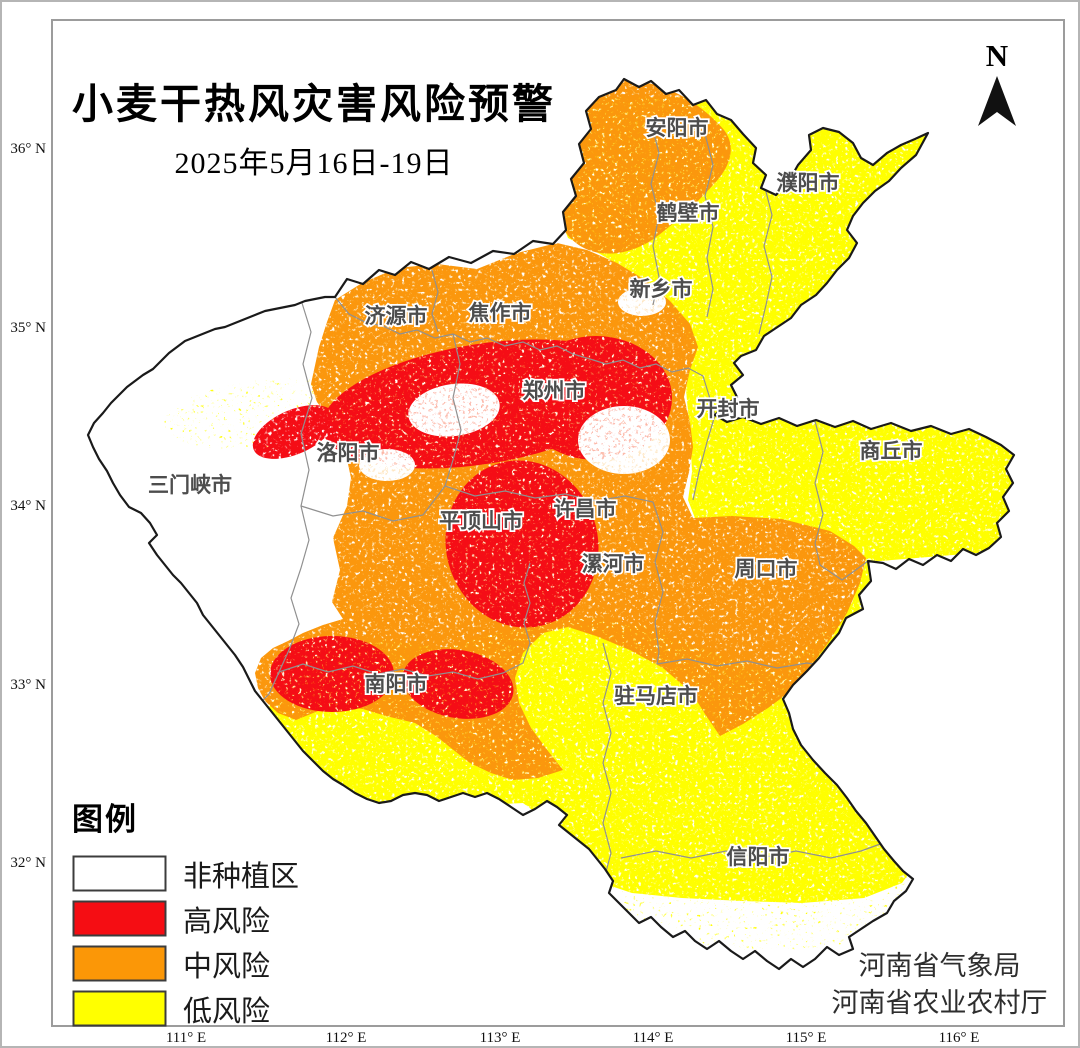  What do you see at coordinates (642, 302) in the screenshot?
I see `non-planting-xinxiang-city` at bounding box center [642, 302].